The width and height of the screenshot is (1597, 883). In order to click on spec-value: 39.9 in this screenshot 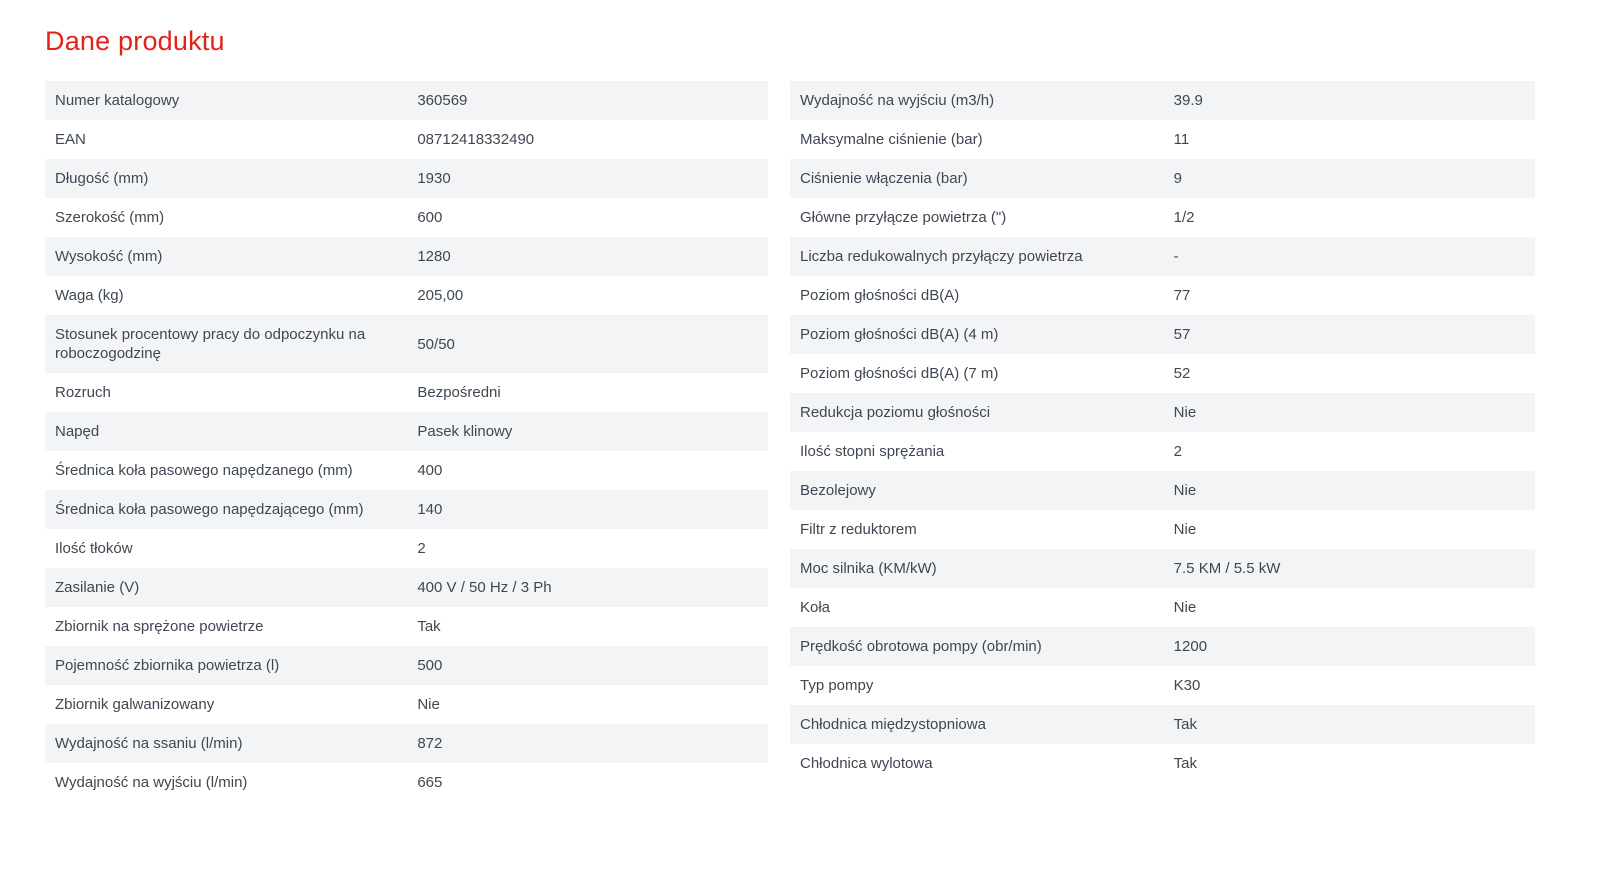, I will do `click(1188, 100)`.